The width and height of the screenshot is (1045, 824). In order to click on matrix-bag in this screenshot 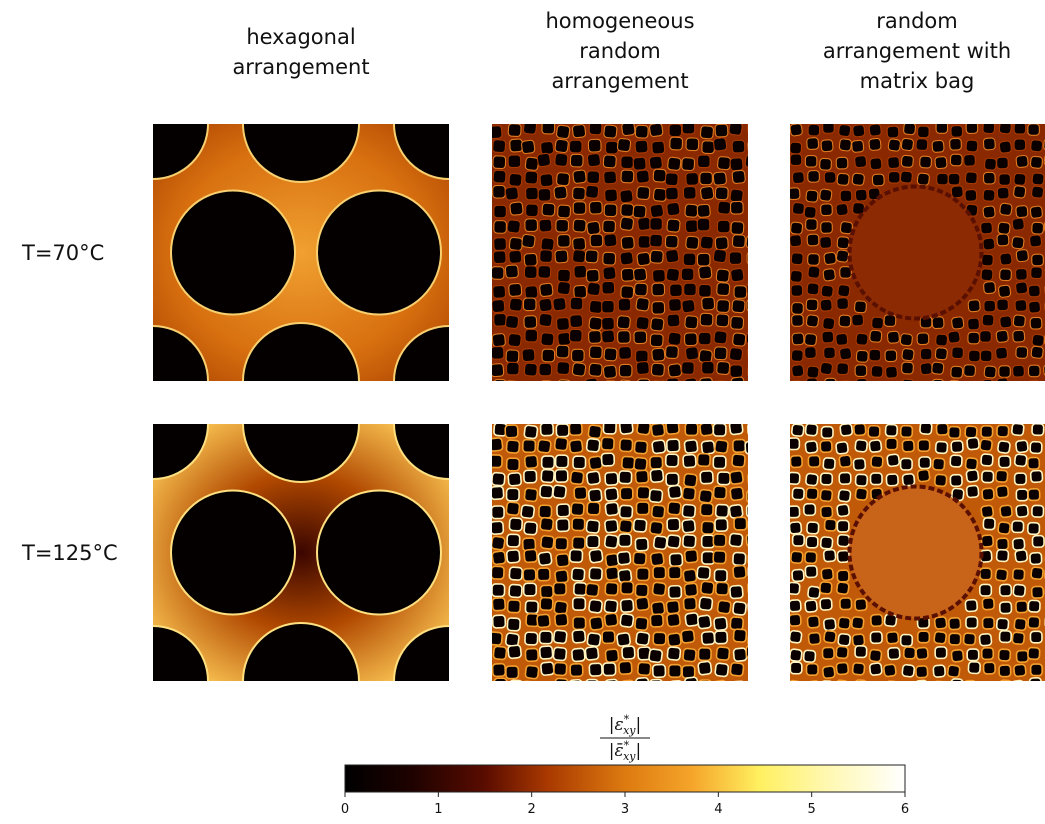, I will do `click(915, 552)`.